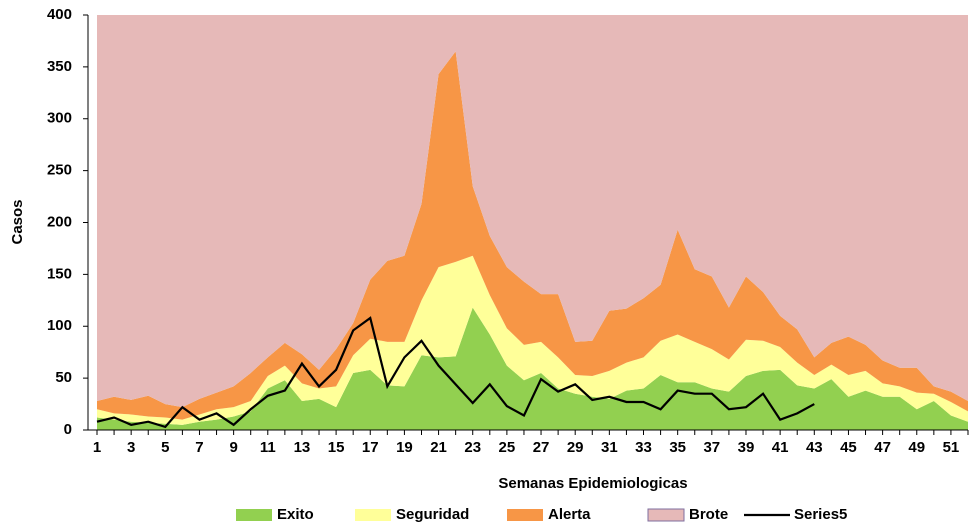 Image resolution: width=970 pixels, height=526 pixels. What do you see at coordinates (708, 514) in the screenshot?
I see `legend-label: Brote` at bounding box center [708, 514].